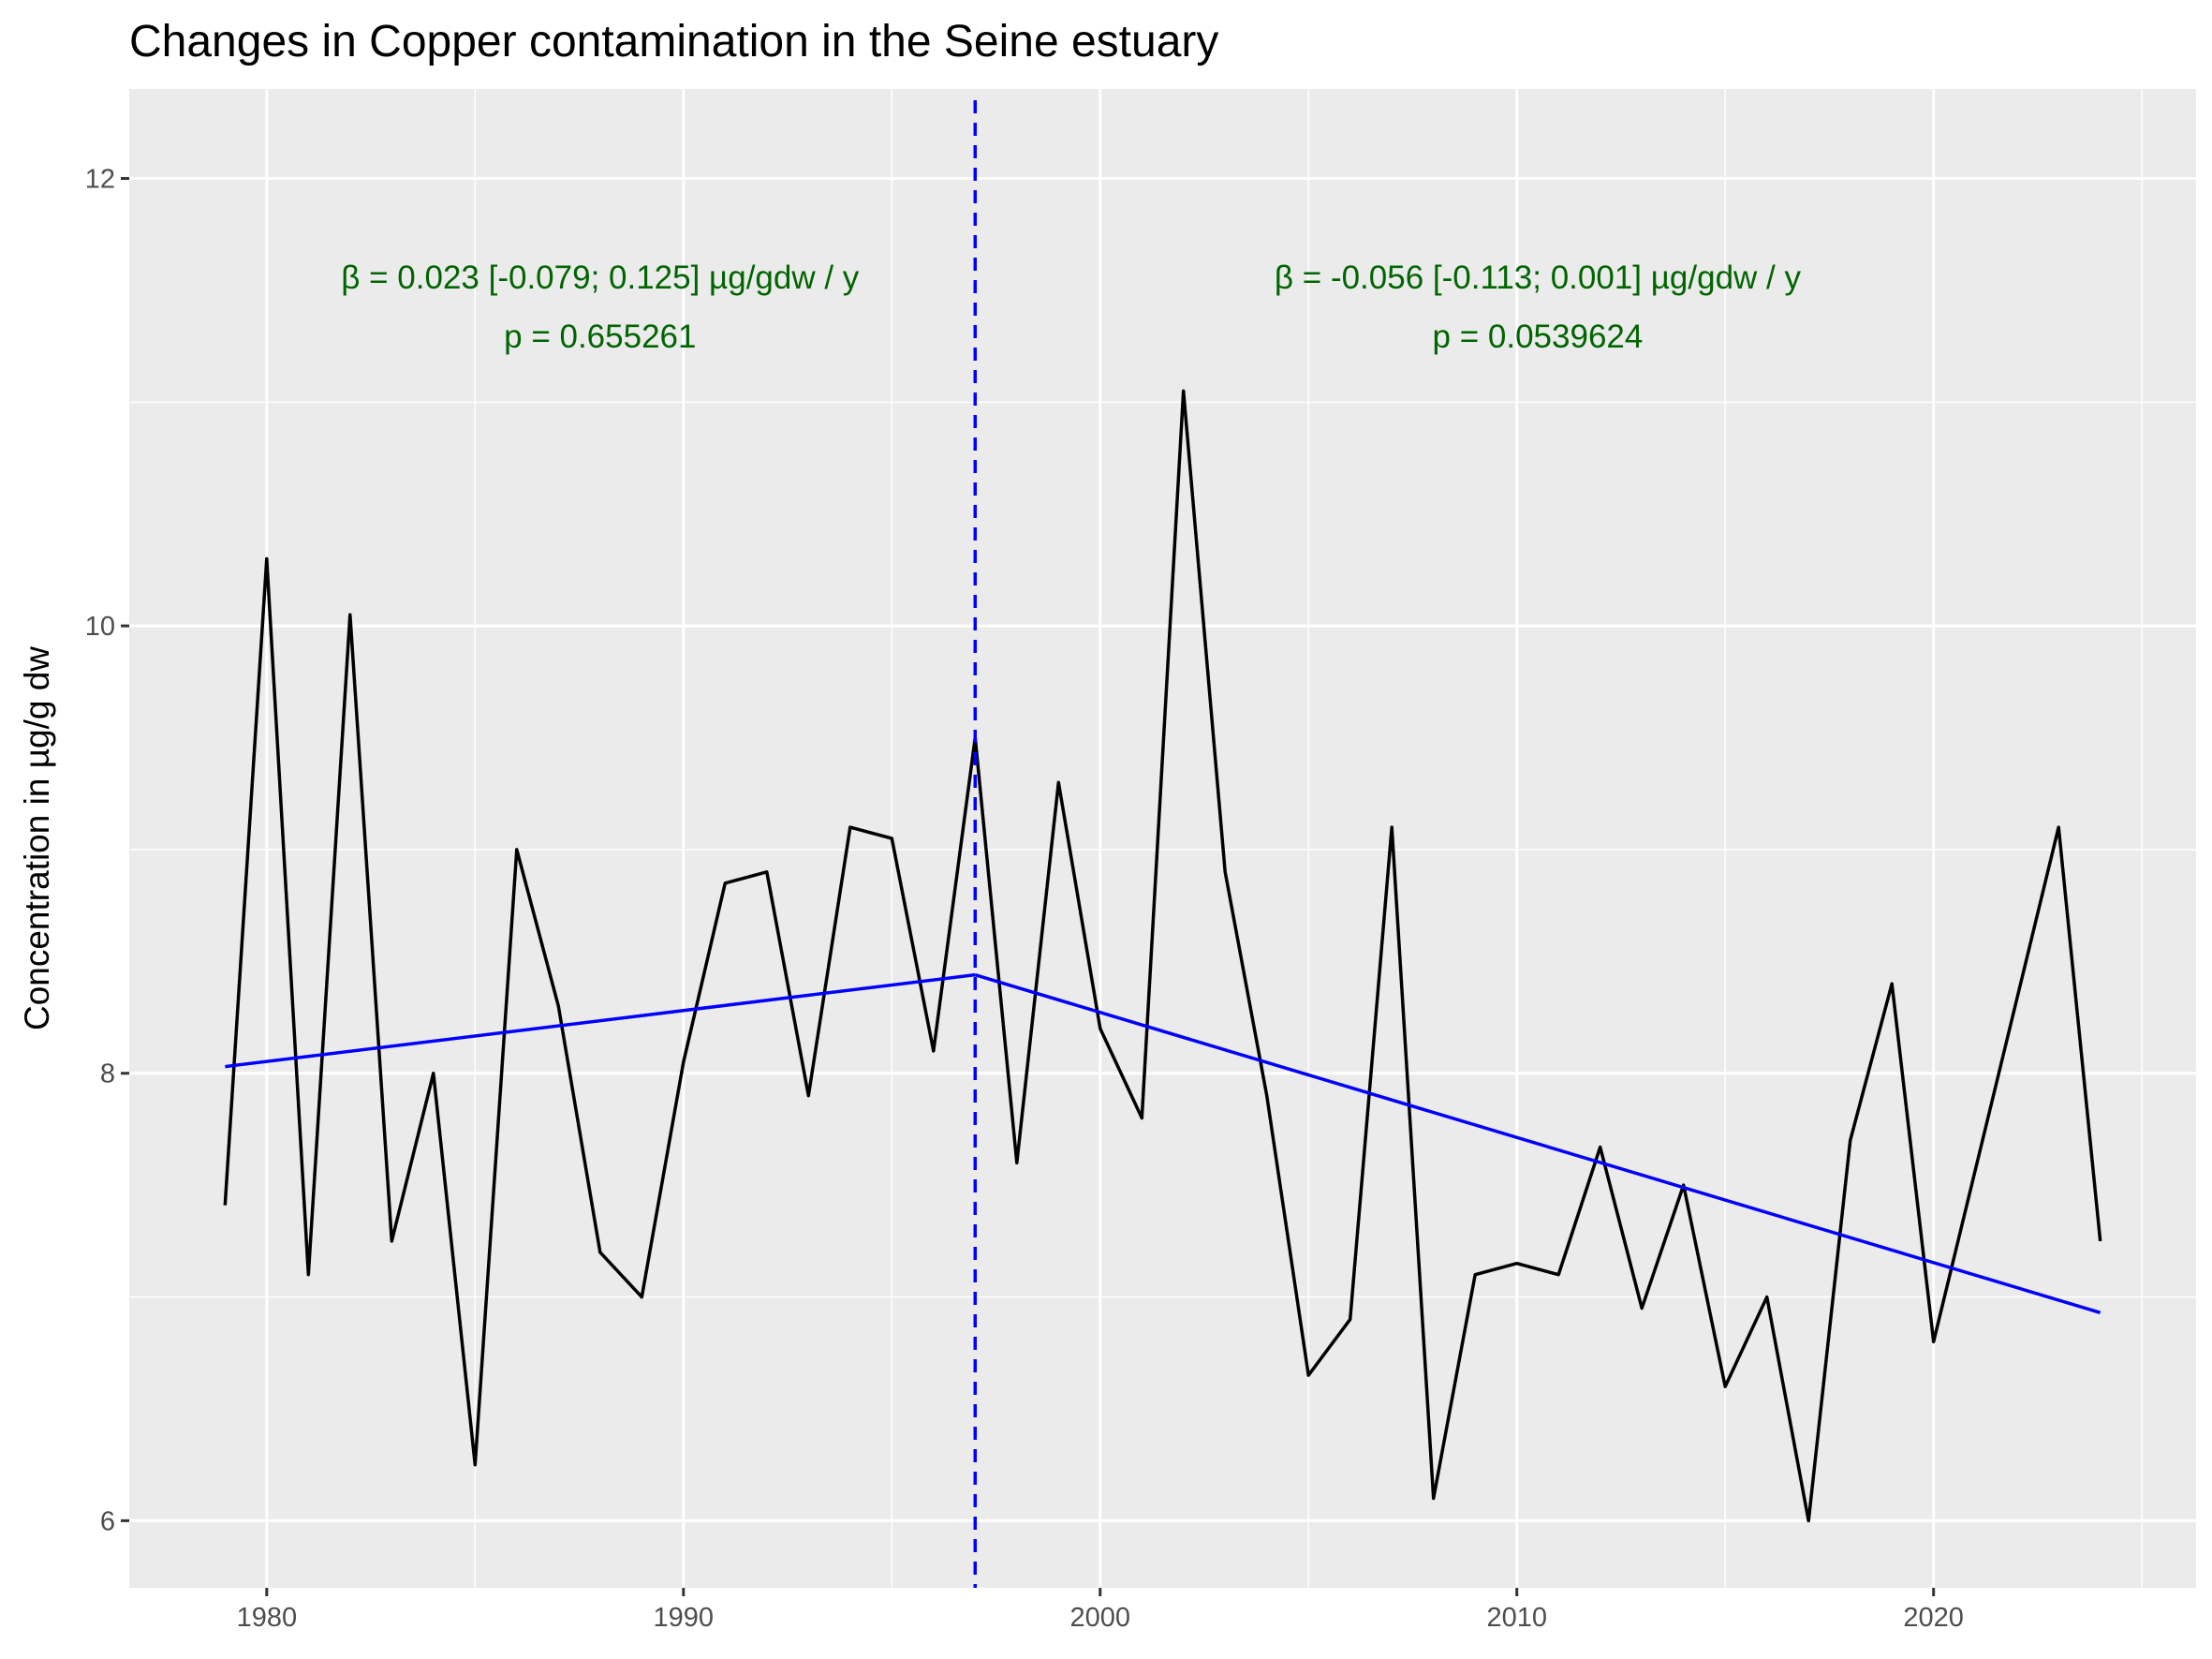 The width and height of the screenshot is (2212, 1659). Describe the element at coordinates (267, 1618) in the screenshot. I see `x-tick-label: 1980` at that location.